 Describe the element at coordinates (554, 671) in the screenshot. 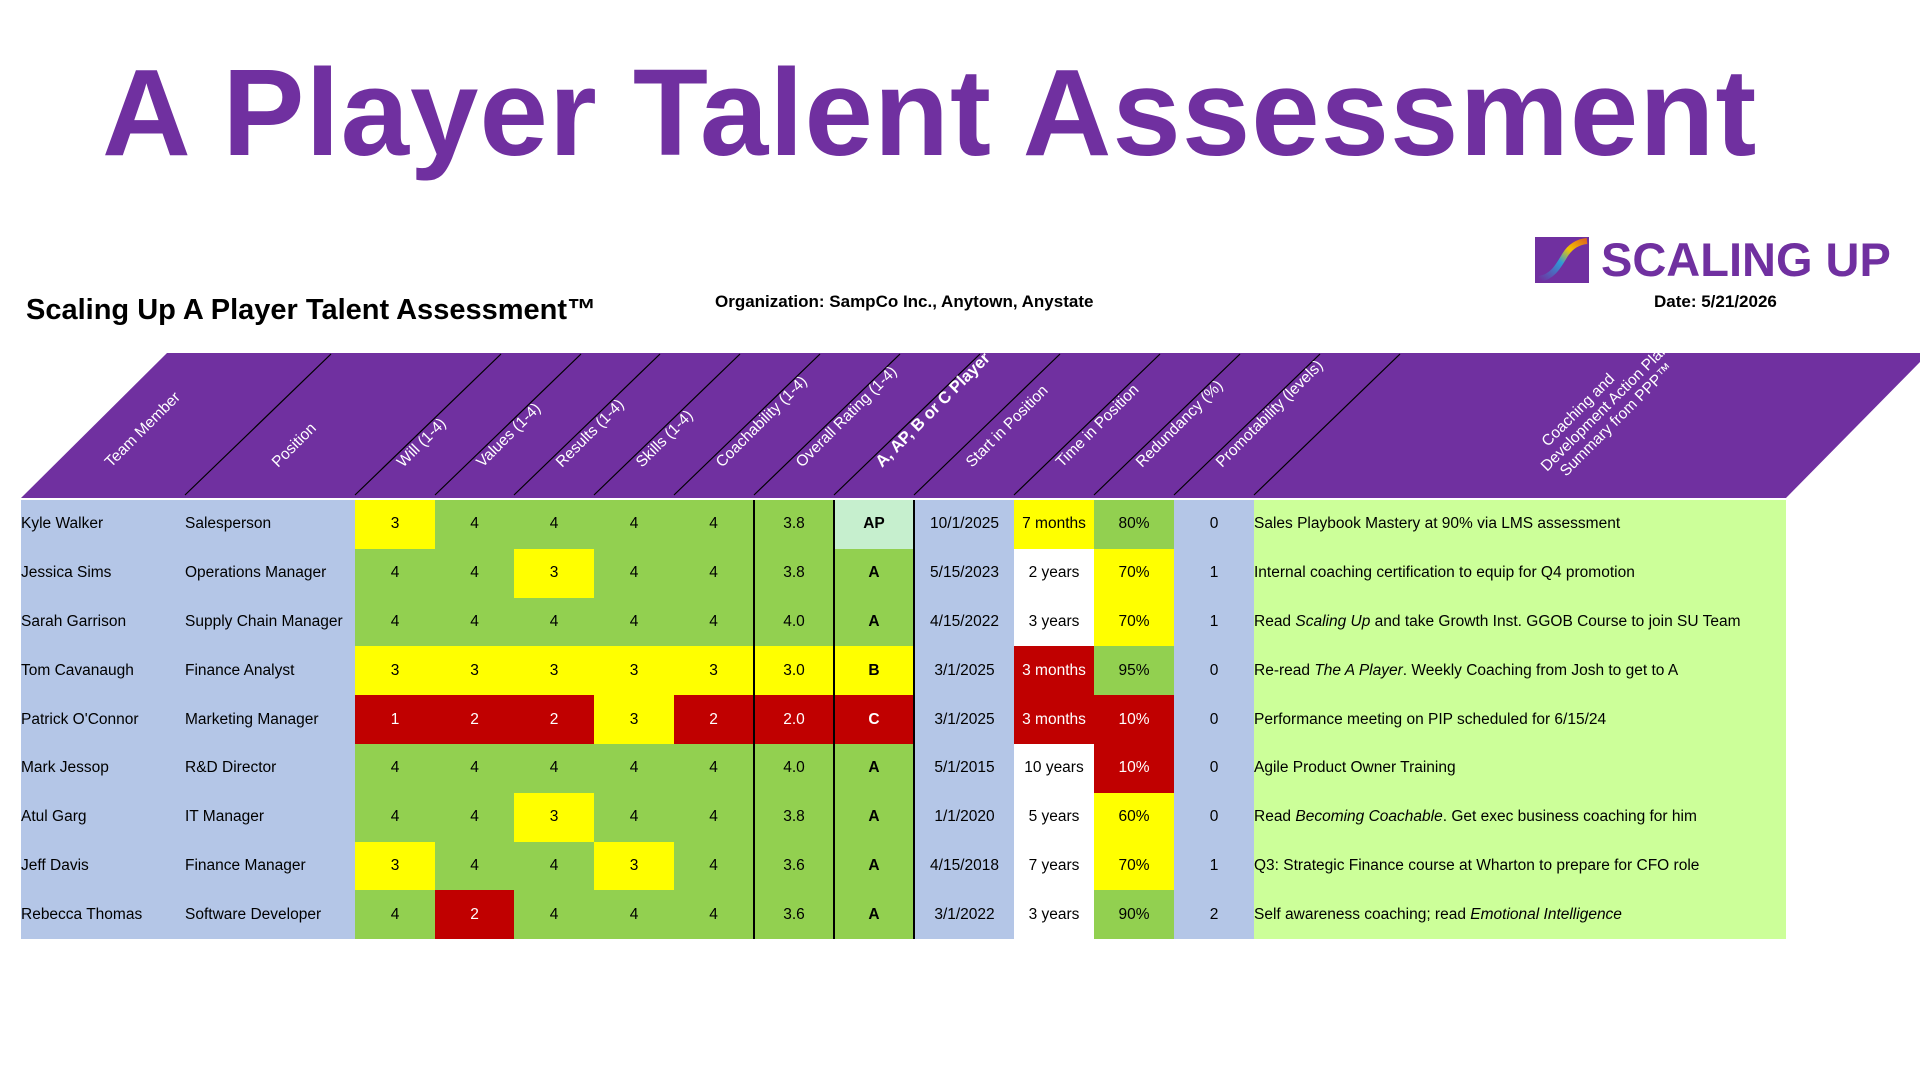

I see `results-score: 3` at that location.